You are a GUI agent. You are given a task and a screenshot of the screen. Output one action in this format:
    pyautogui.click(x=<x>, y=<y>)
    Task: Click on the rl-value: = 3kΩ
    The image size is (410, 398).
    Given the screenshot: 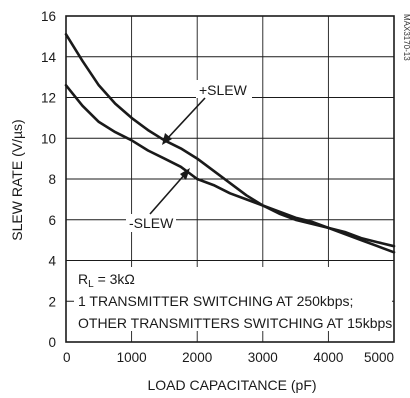 What is the action you would take?
    pyautogui.click(x=114, y=279)
    